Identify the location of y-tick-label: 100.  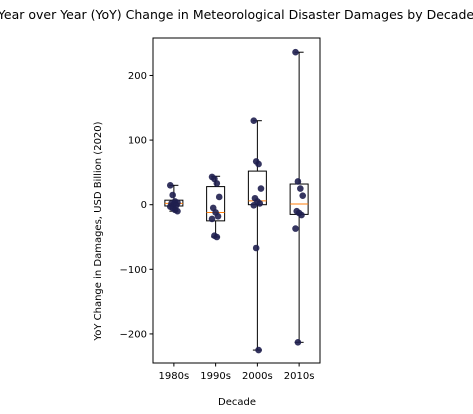
(137, 141).